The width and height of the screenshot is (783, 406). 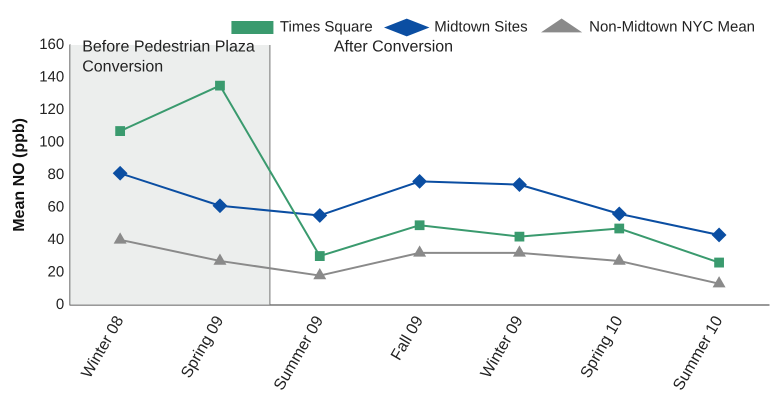 I want to click on legend-label: Midtown Sites, so click(x=481, y=27).